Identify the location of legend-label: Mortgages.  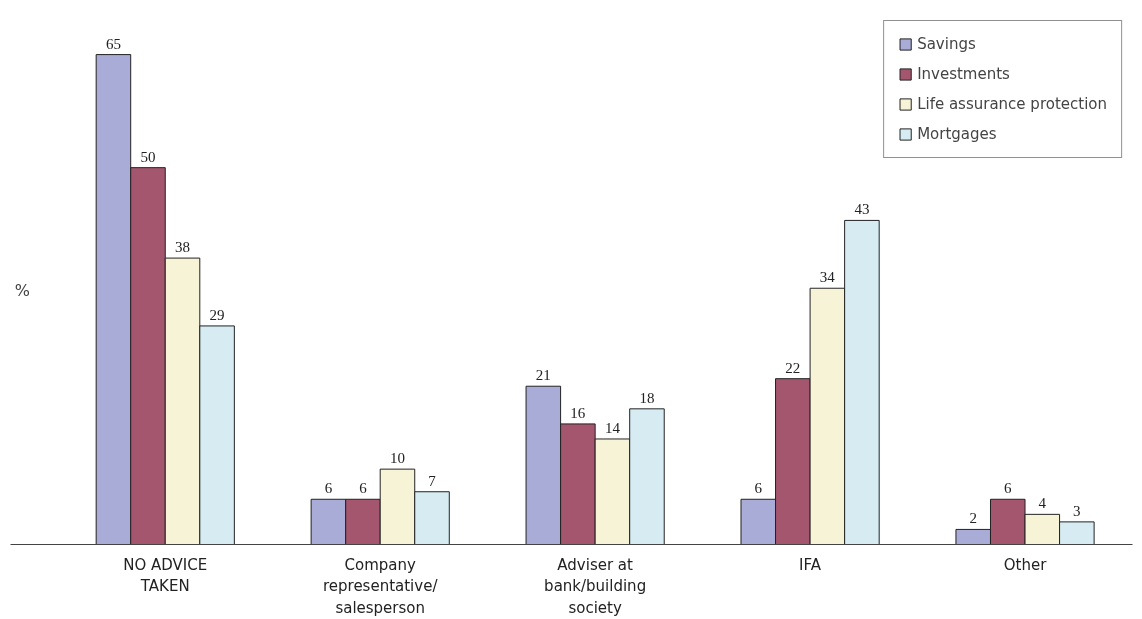
(957, 134).